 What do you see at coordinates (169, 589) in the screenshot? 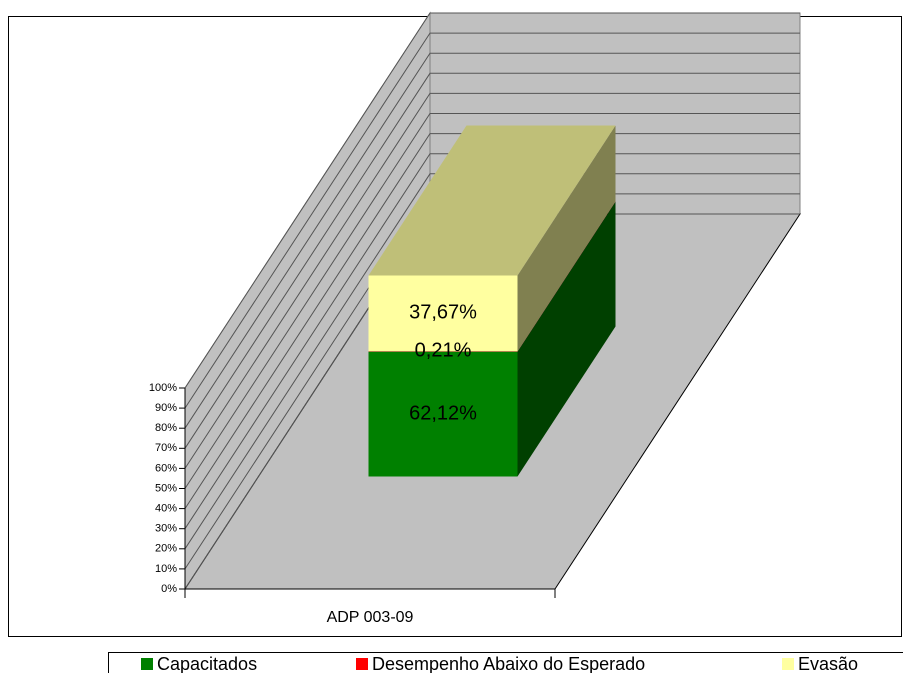
I see `y-tick-label: 0%` at bounding box center [169, 589].